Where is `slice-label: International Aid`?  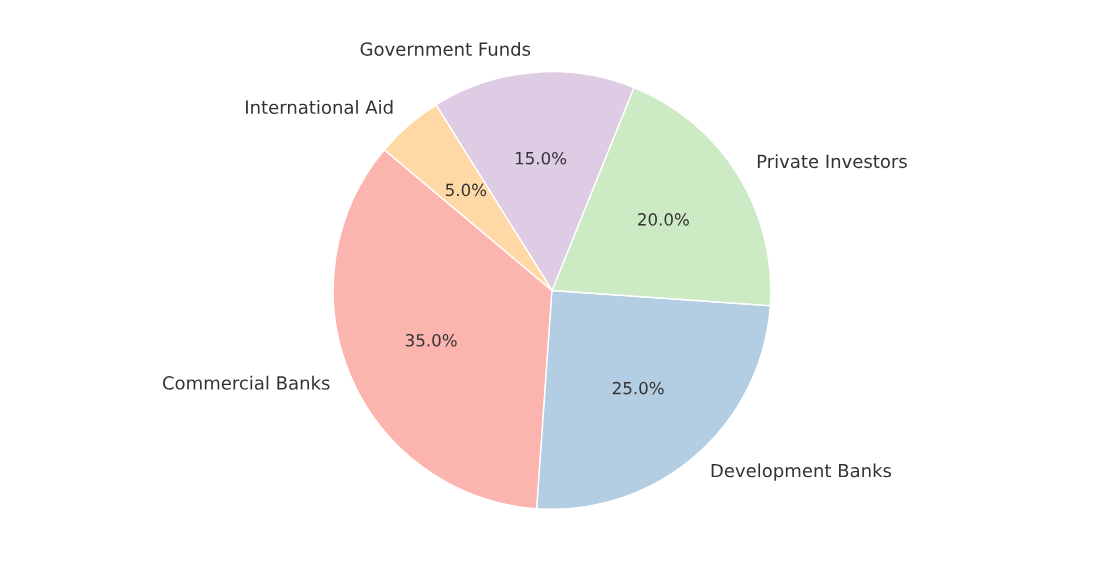
slice-label: International Aid is located at coordinates (319, 107).